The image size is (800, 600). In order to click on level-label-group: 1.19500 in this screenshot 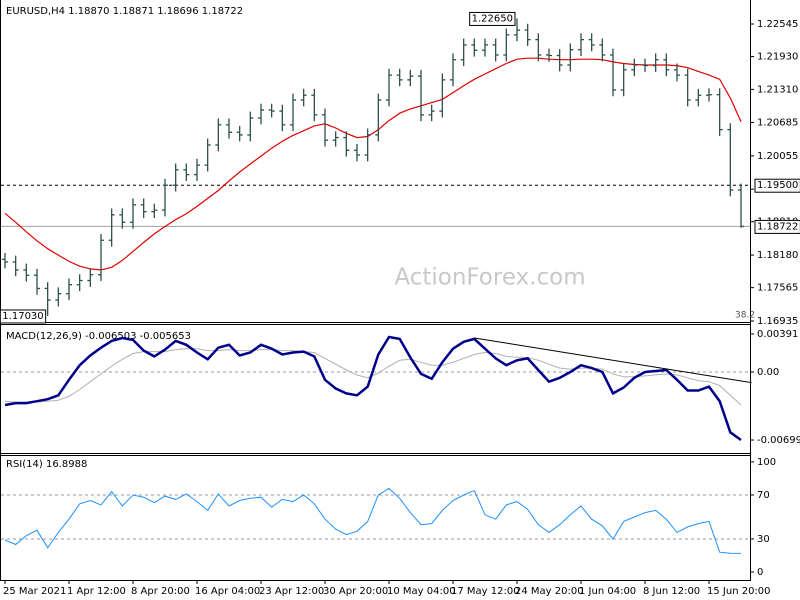, I will do `click(777, 185)`.